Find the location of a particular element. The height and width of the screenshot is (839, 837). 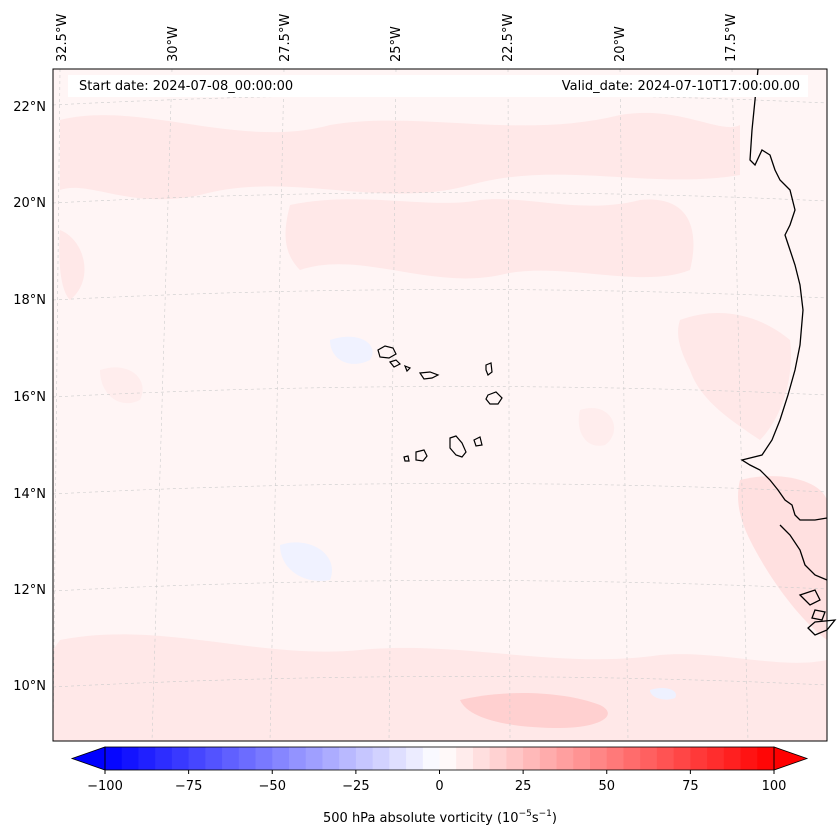

island-sao-nicolau is located at coordinates (429, 375).